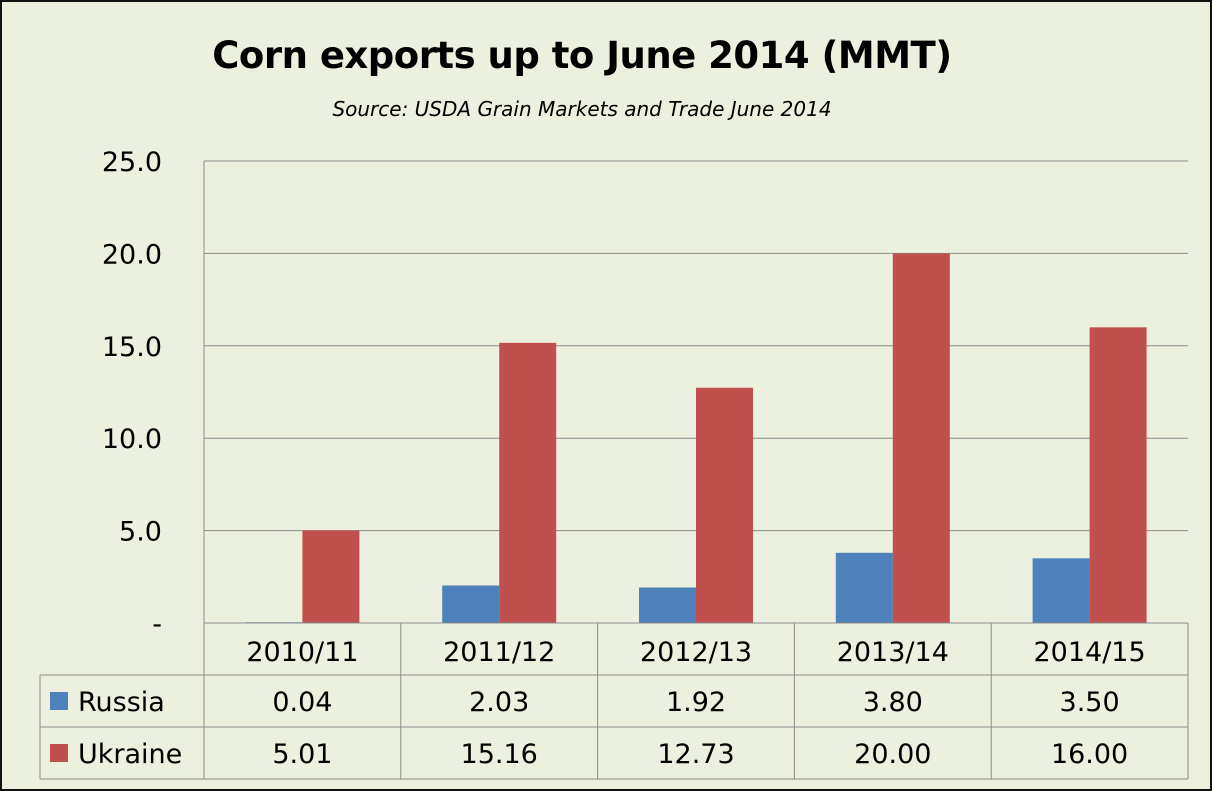  Describe the element at coordinates (157, 624) in the screenshot. I see `y-tick-label: -` at that location.